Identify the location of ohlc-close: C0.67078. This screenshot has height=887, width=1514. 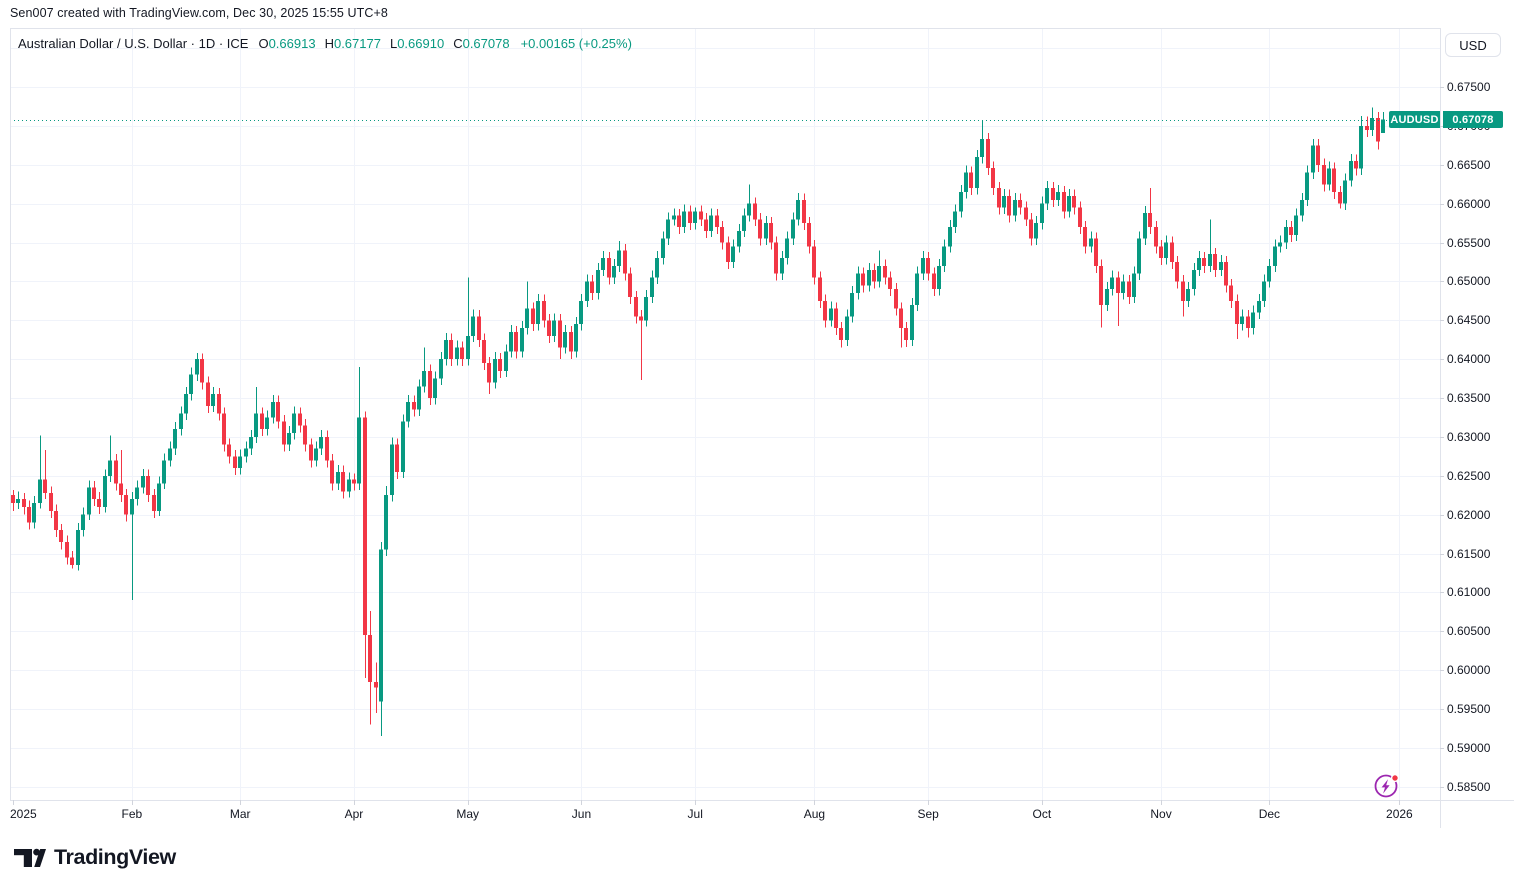
(481, 43).